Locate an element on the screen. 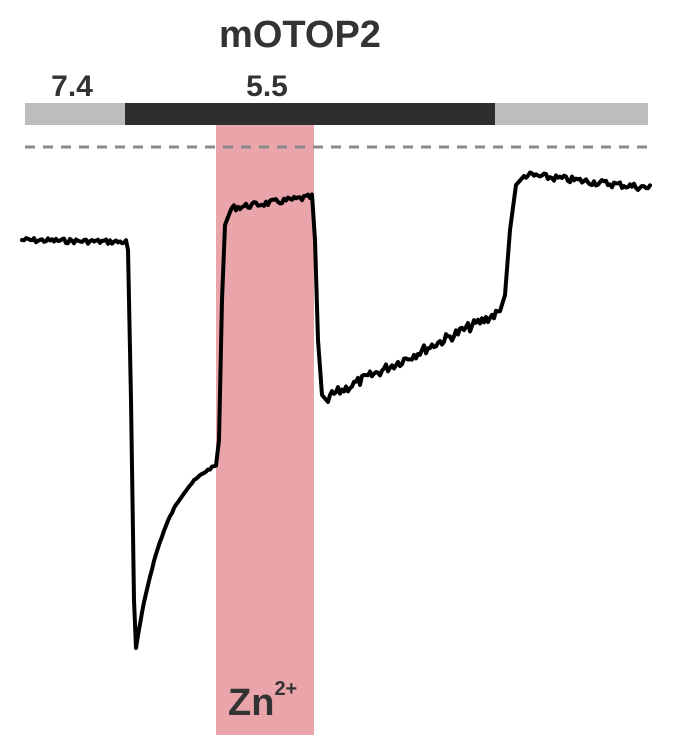 Image resolution: width=676 pixels, height=748 pixels. ph-label-acid: 5.5 is located at coordinates (267, 86).